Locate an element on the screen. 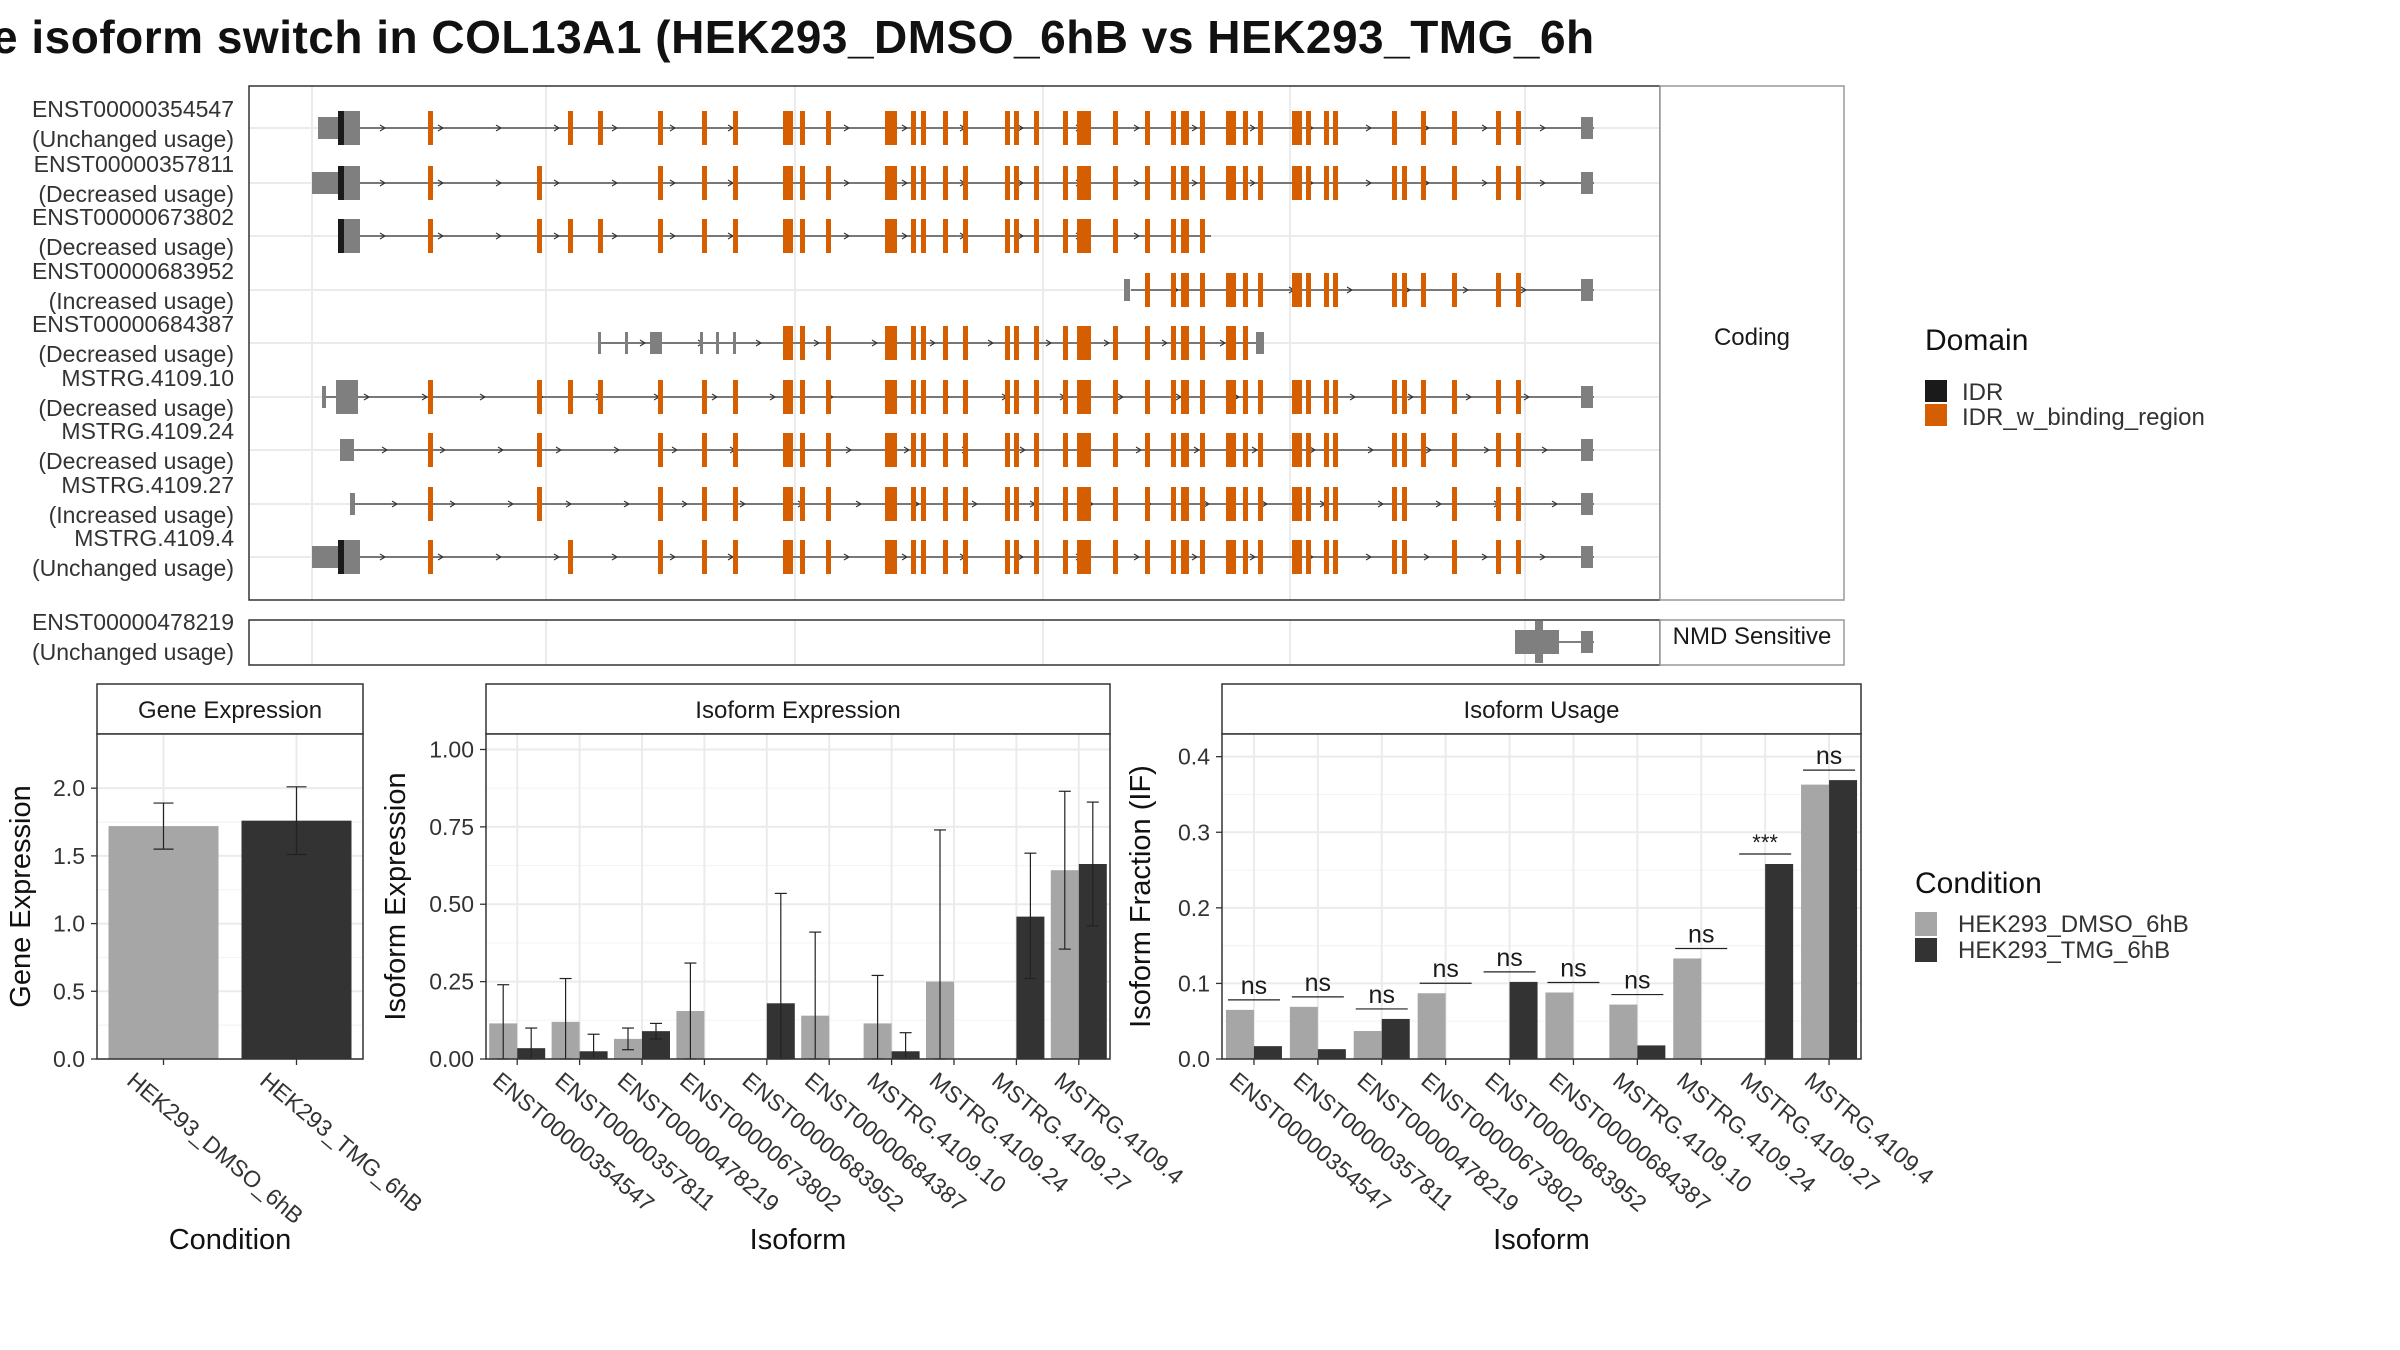 This screenshot has height=1350, width=2400. y-tick-label: 0.50 is located at coordinates (451, 904).